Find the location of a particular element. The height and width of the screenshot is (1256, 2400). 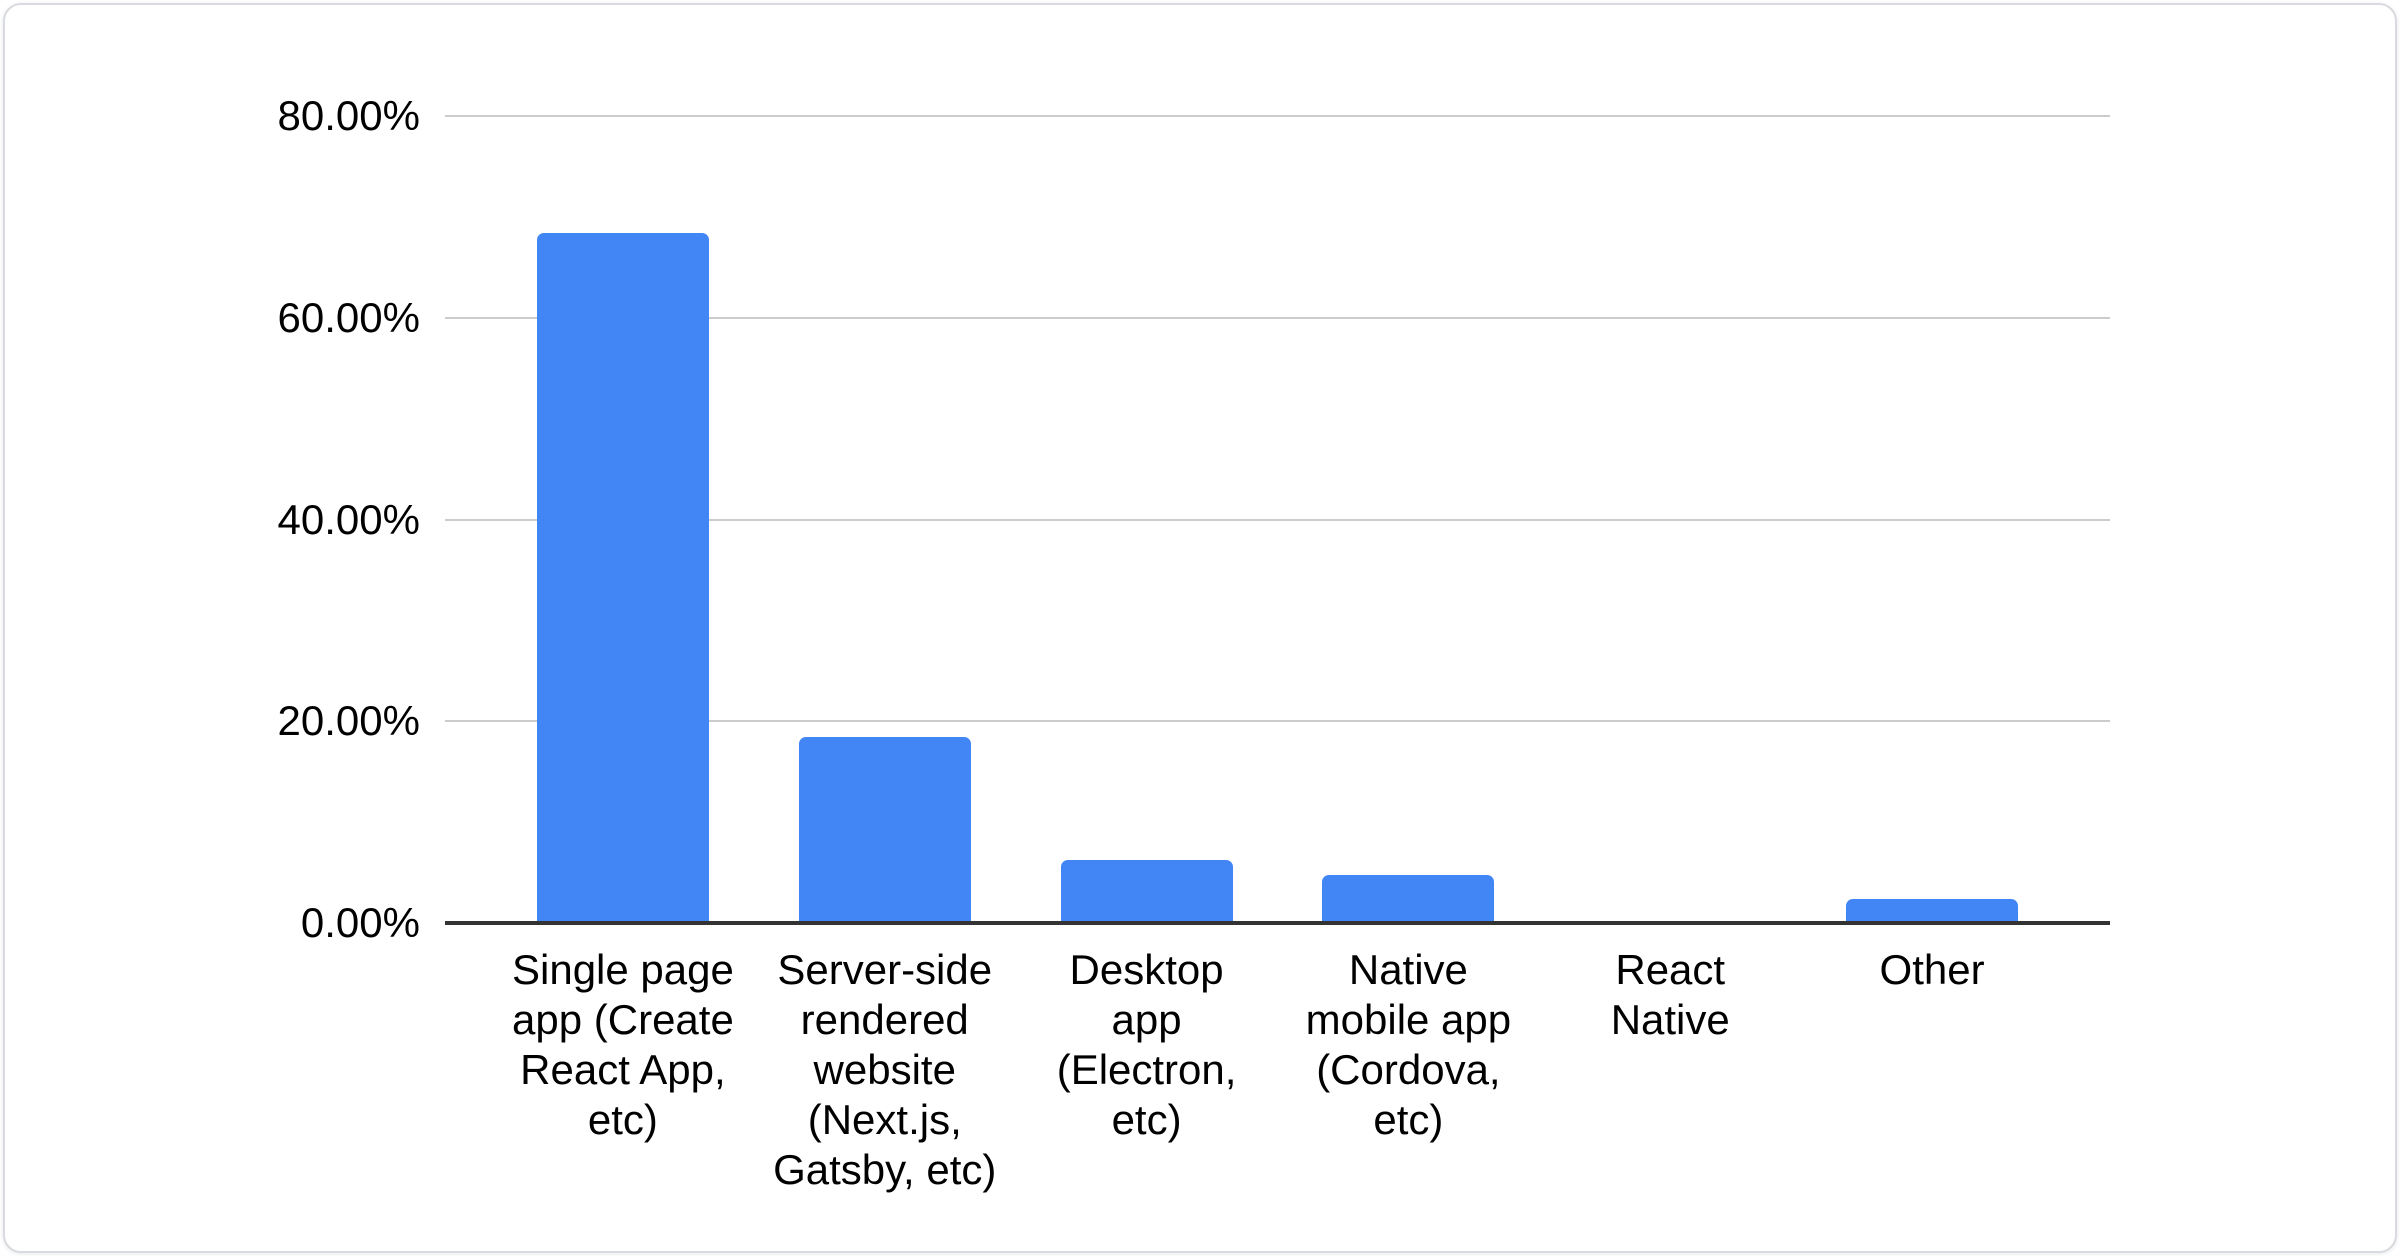

bar-slot-single-page-app is located at coordinates (623, 519).